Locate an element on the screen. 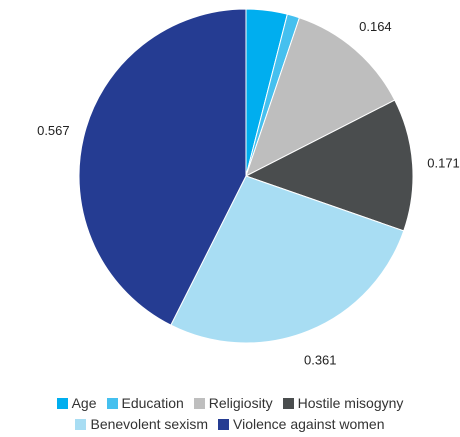 Image resolution: width=460 pixels, height=437 pixels. legend-label-hostile-misogyny: Hostile misogyny is located at coordinates (350, 403).